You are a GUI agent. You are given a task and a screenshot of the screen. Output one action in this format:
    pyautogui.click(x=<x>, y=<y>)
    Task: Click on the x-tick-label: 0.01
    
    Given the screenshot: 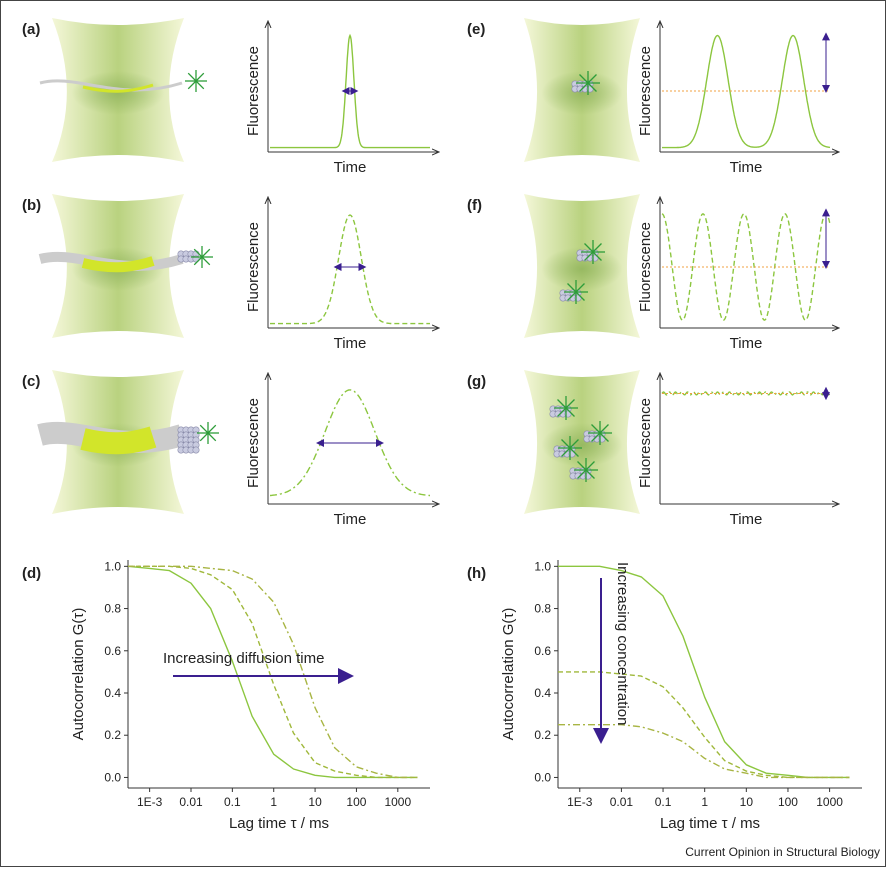 What is the action you would take?
    pyautogui.click(x=191, y=802)
    